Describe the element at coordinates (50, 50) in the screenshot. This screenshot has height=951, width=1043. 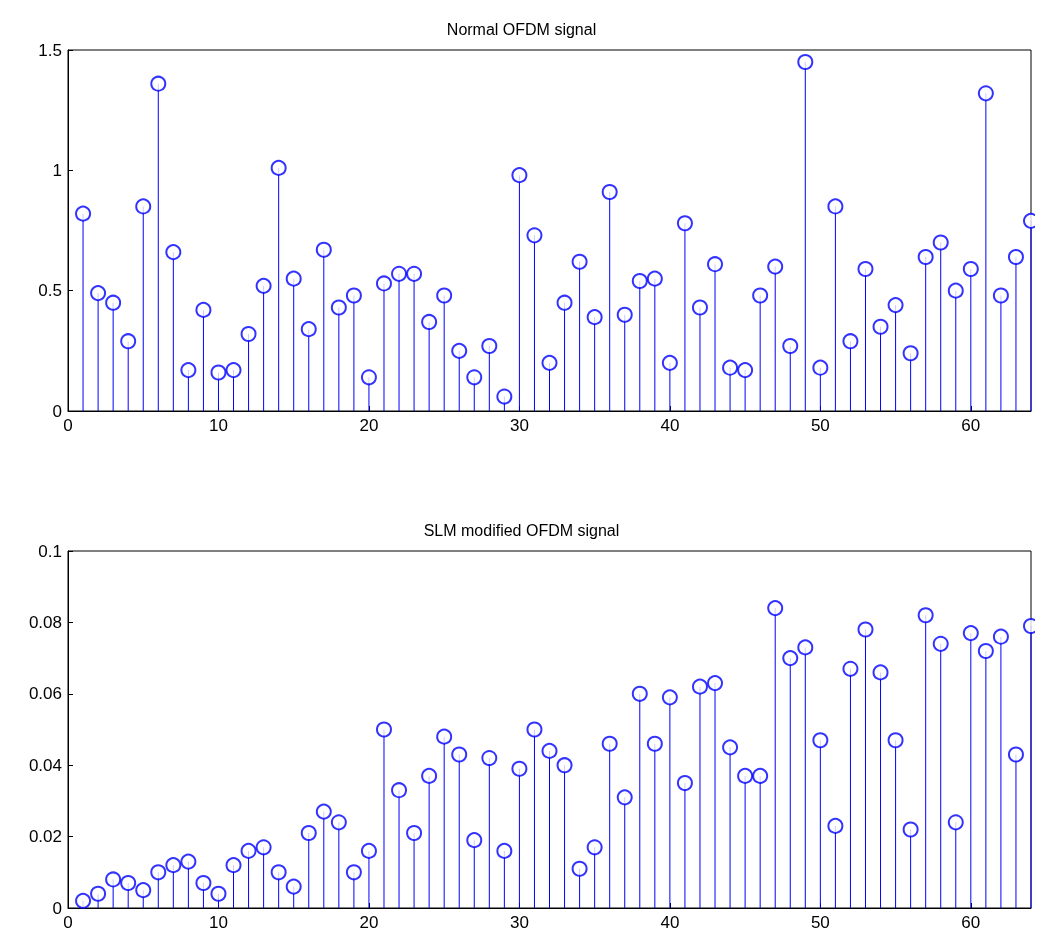
I see `y-tick-label: 1.5` at that location.